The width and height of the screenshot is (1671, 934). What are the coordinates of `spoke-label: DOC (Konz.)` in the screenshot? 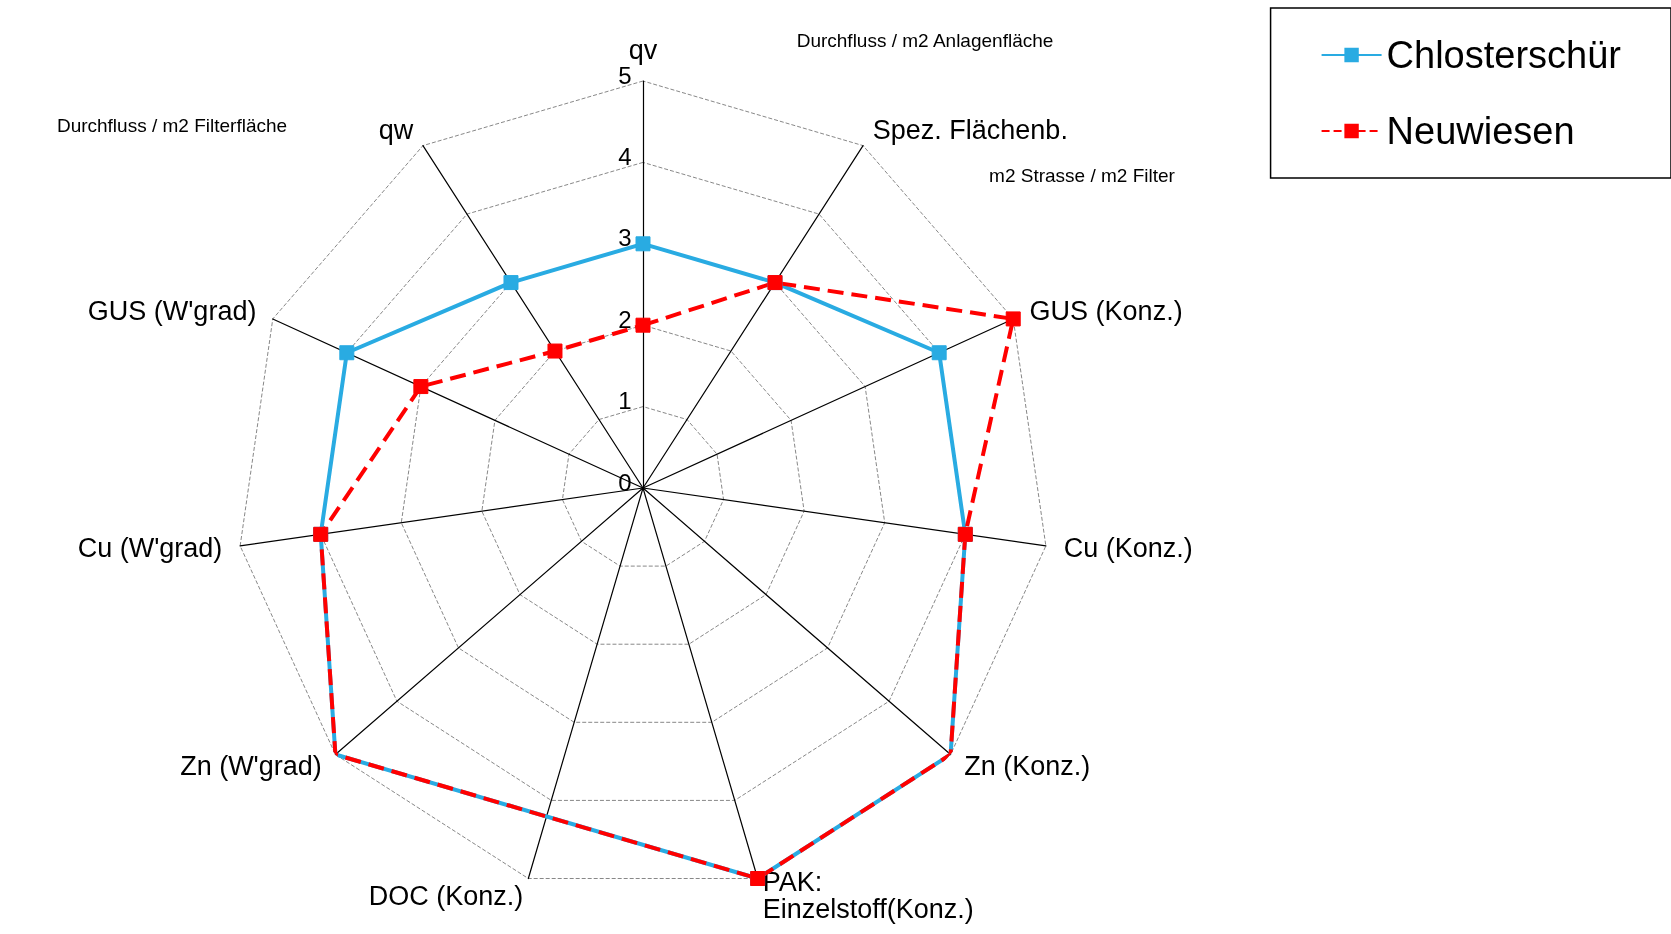 It's located at (446, 895).